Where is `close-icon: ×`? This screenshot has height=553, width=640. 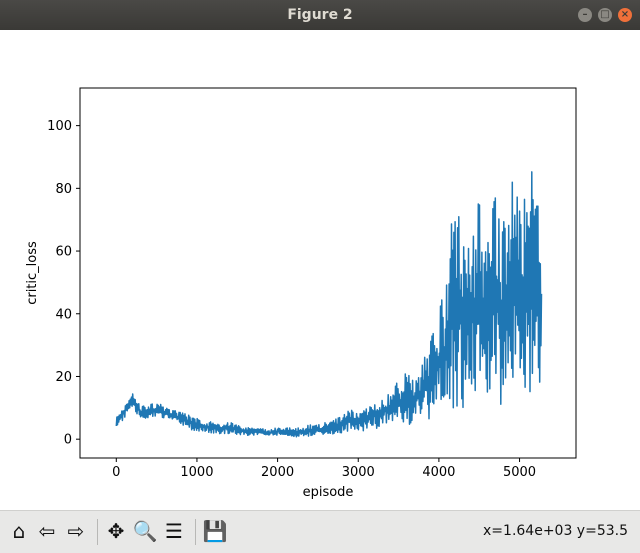 close-icon: × is located at coordinates (625, 15).